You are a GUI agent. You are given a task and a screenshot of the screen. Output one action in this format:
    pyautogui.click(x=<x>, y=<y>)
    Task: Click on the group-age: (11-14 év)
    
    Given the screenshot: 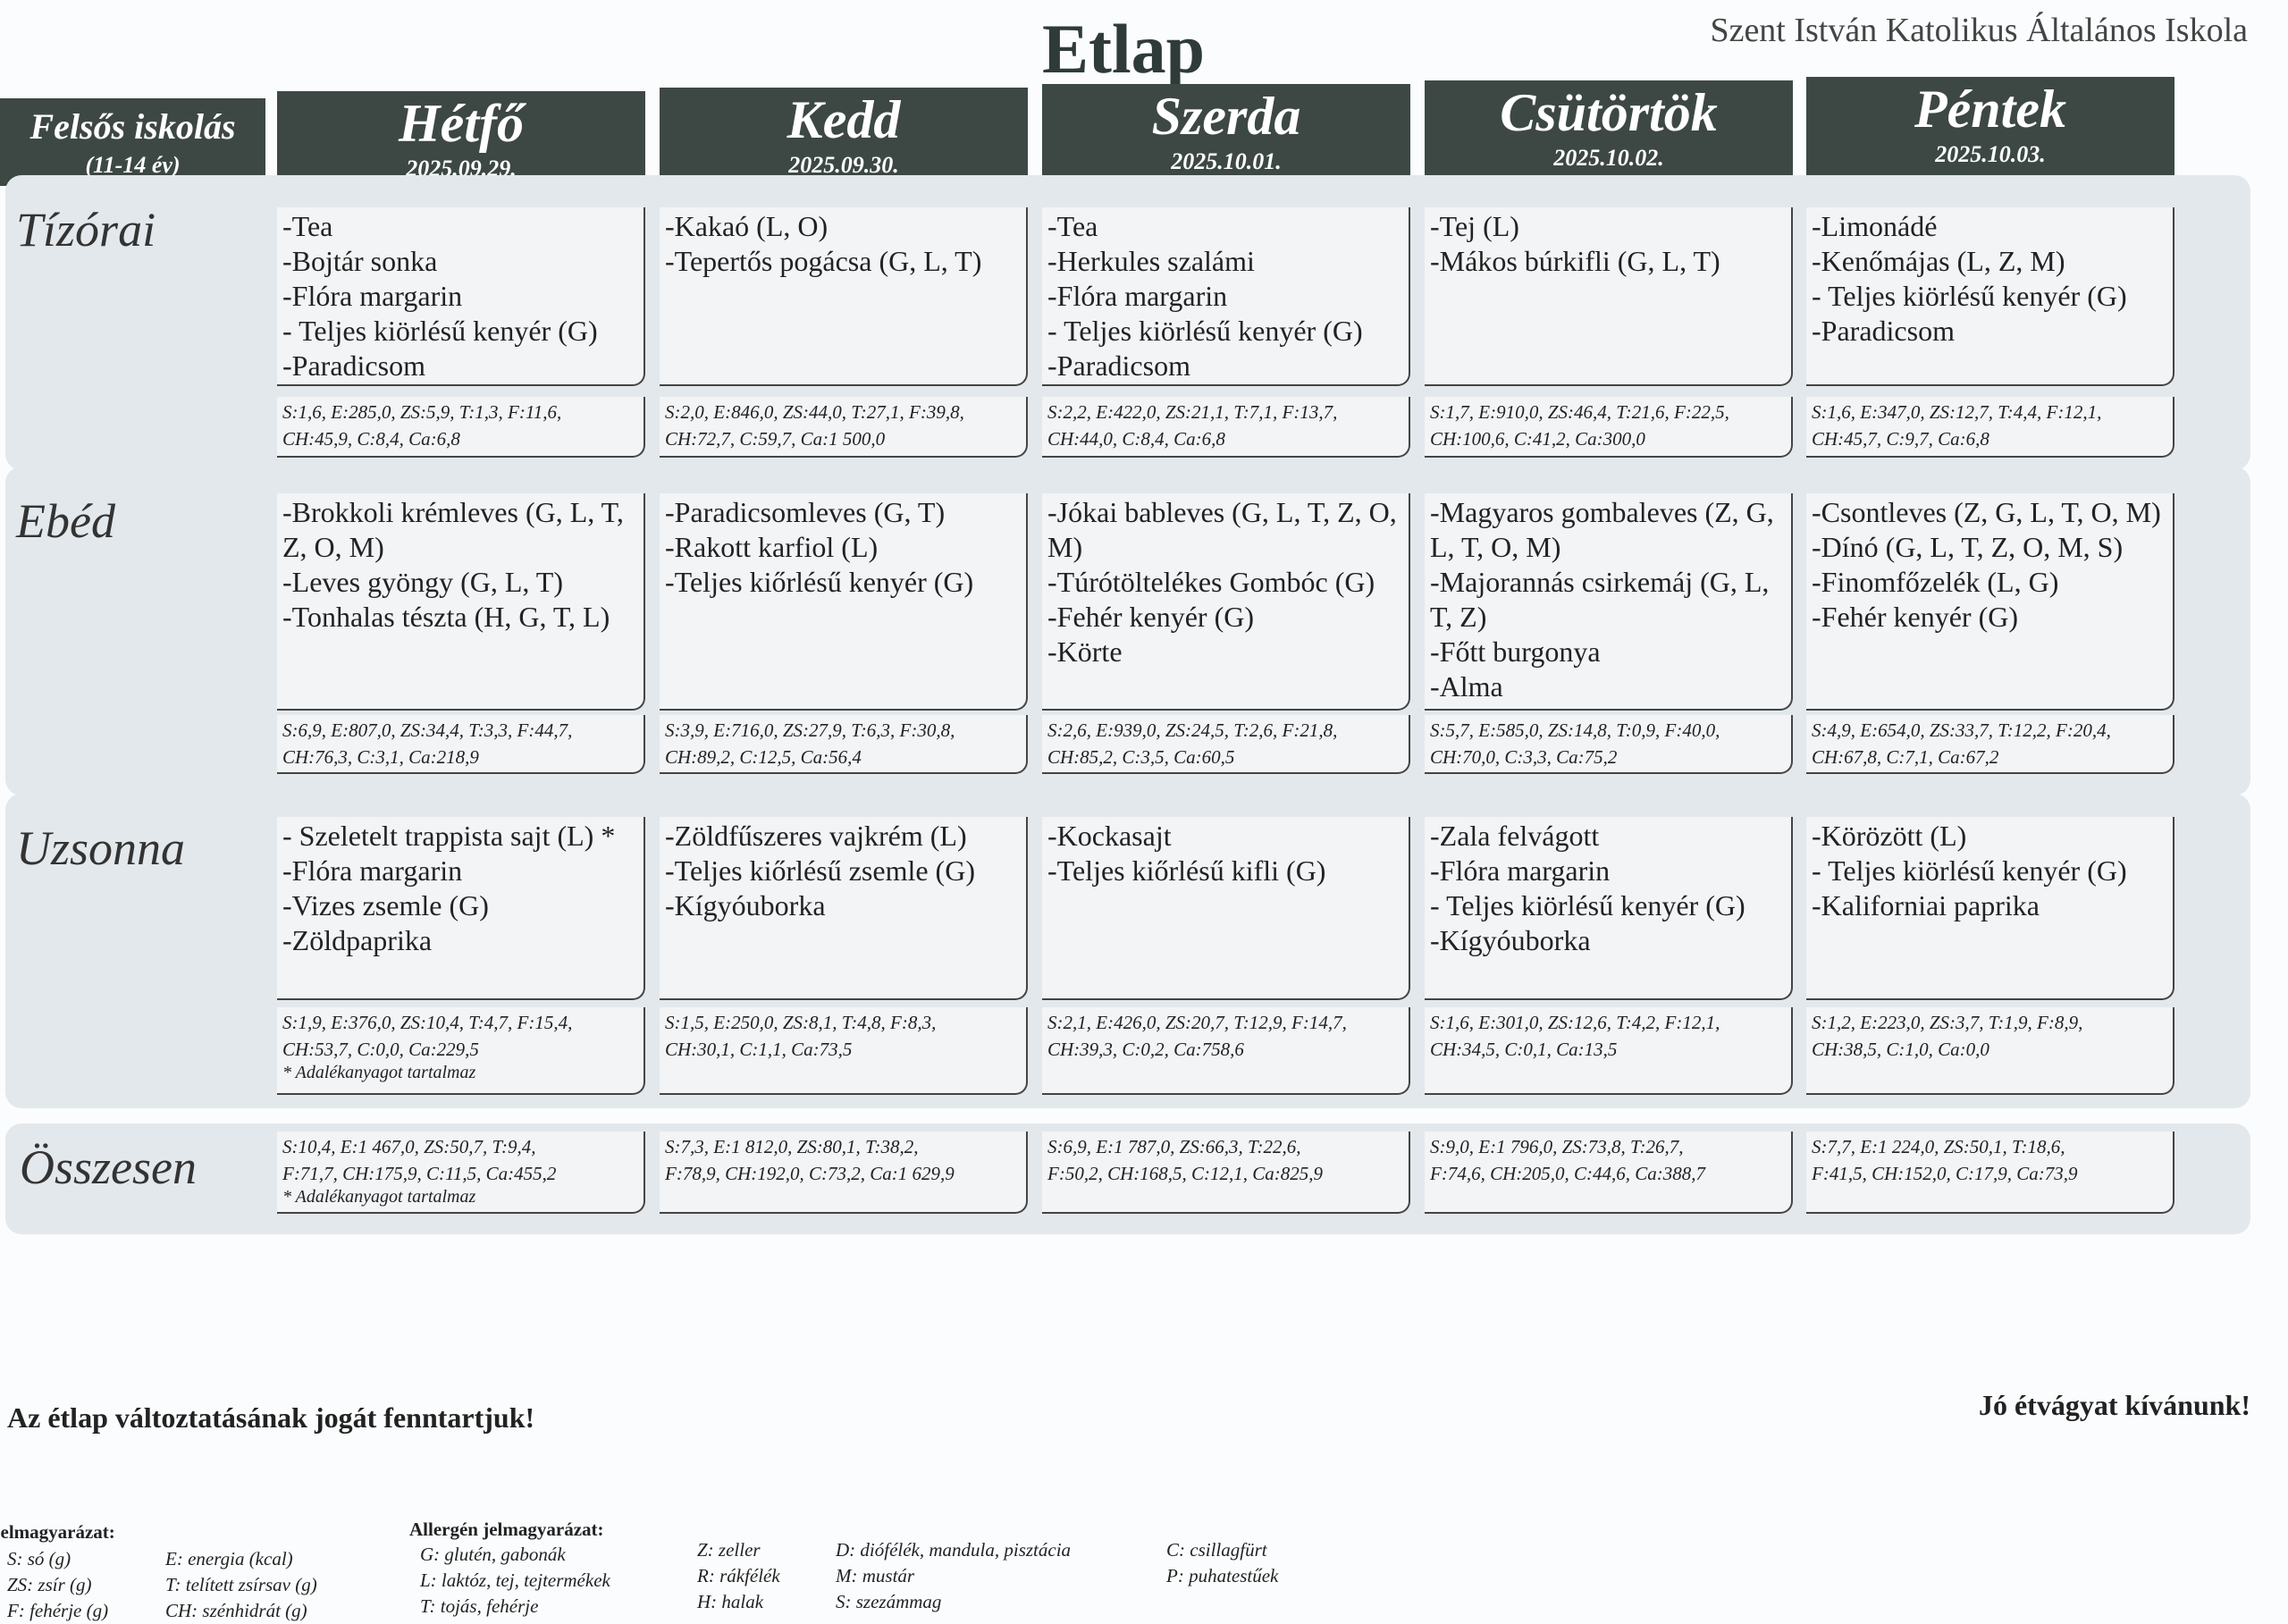 What is the action you would take?
    pyautogui.click(x=133, y=165)
    